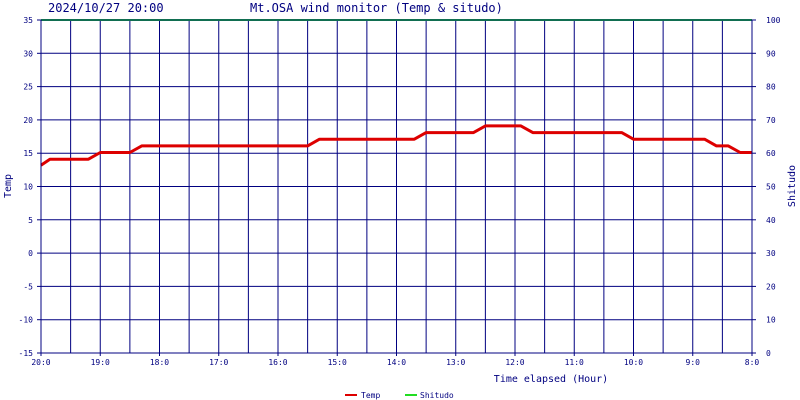 Image resolution: width=800 pixels, height=400 pixels. I want to click on y-tick-label-right: 80, so click(771, 87).